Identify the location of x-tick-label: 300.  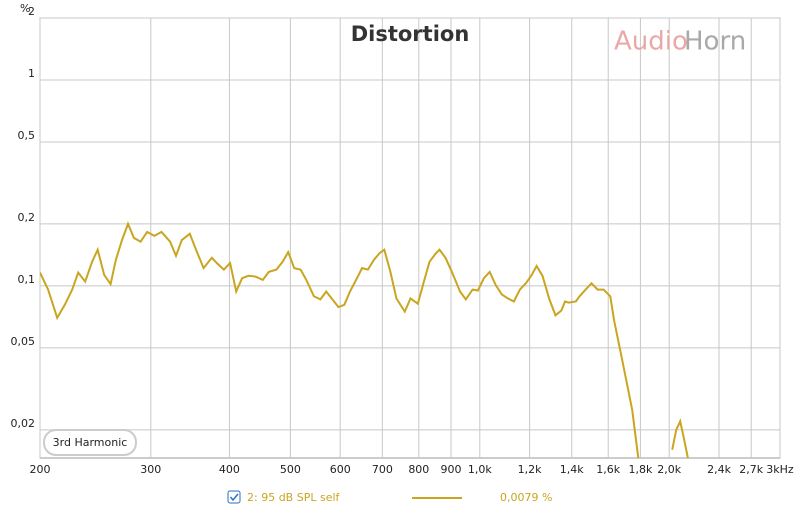
(150, 469).